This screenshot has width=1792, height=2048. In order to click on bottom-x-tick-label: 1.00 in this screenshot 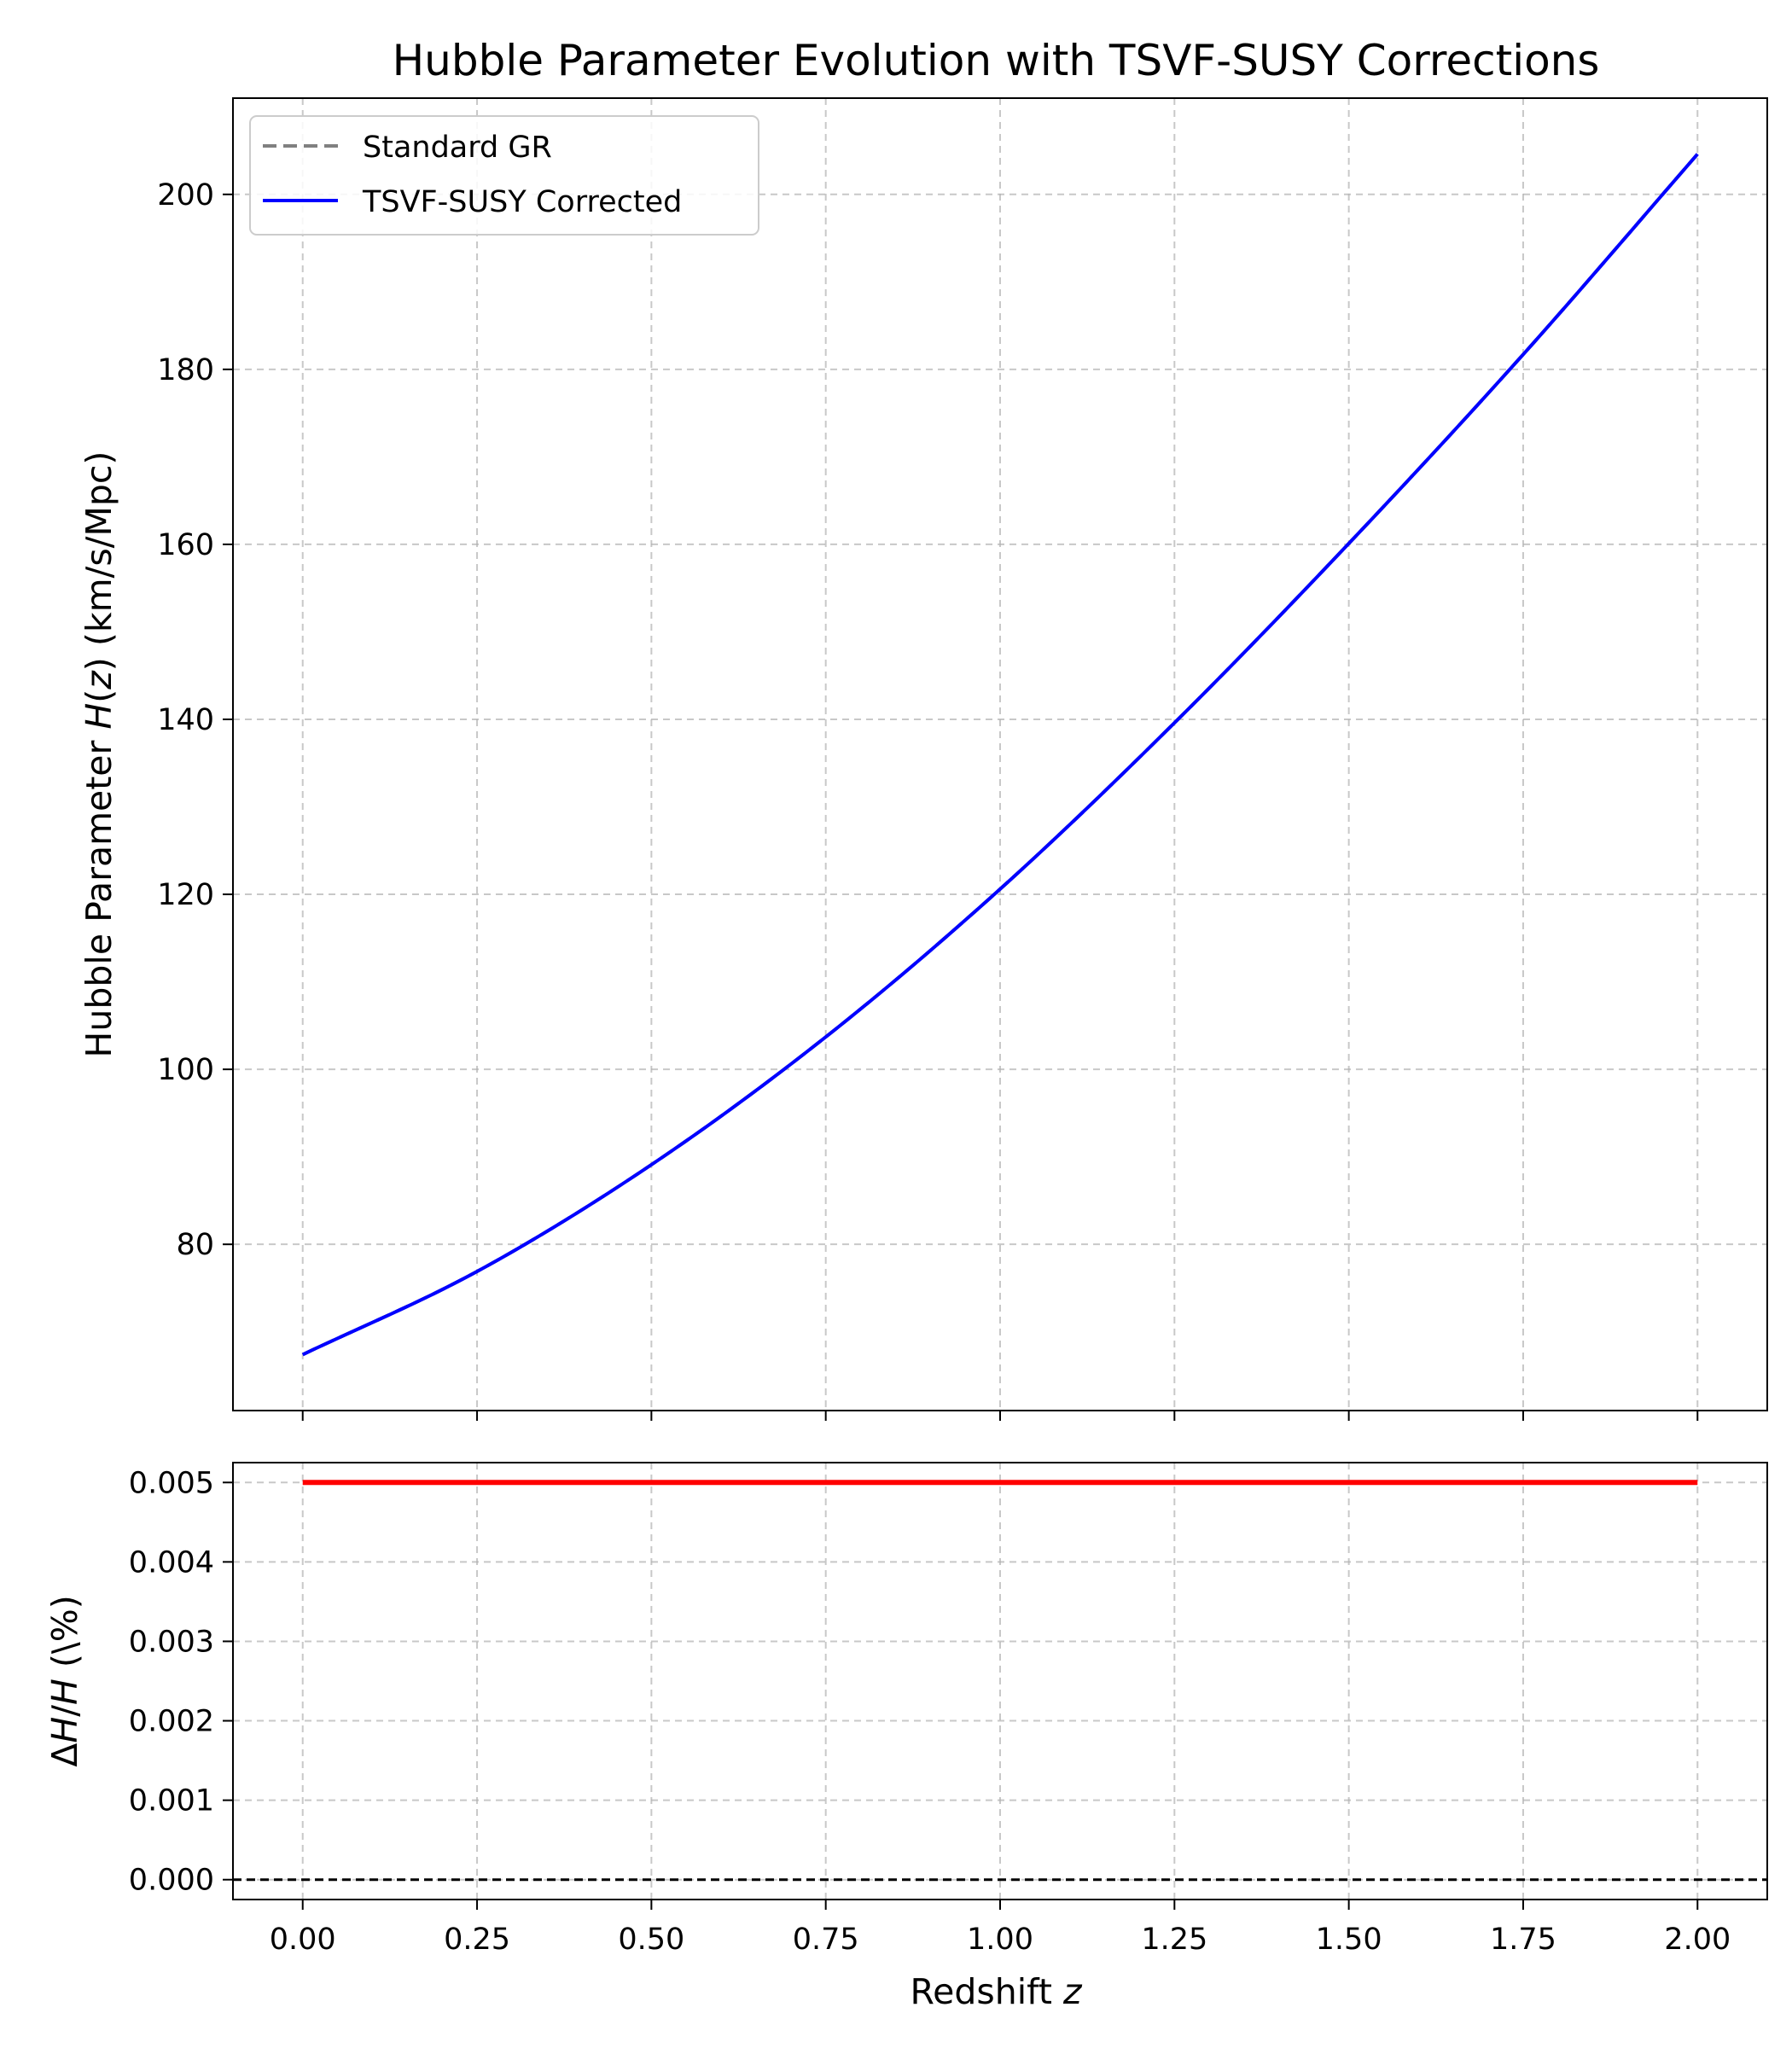, I will do `click(1000, 1940)`.